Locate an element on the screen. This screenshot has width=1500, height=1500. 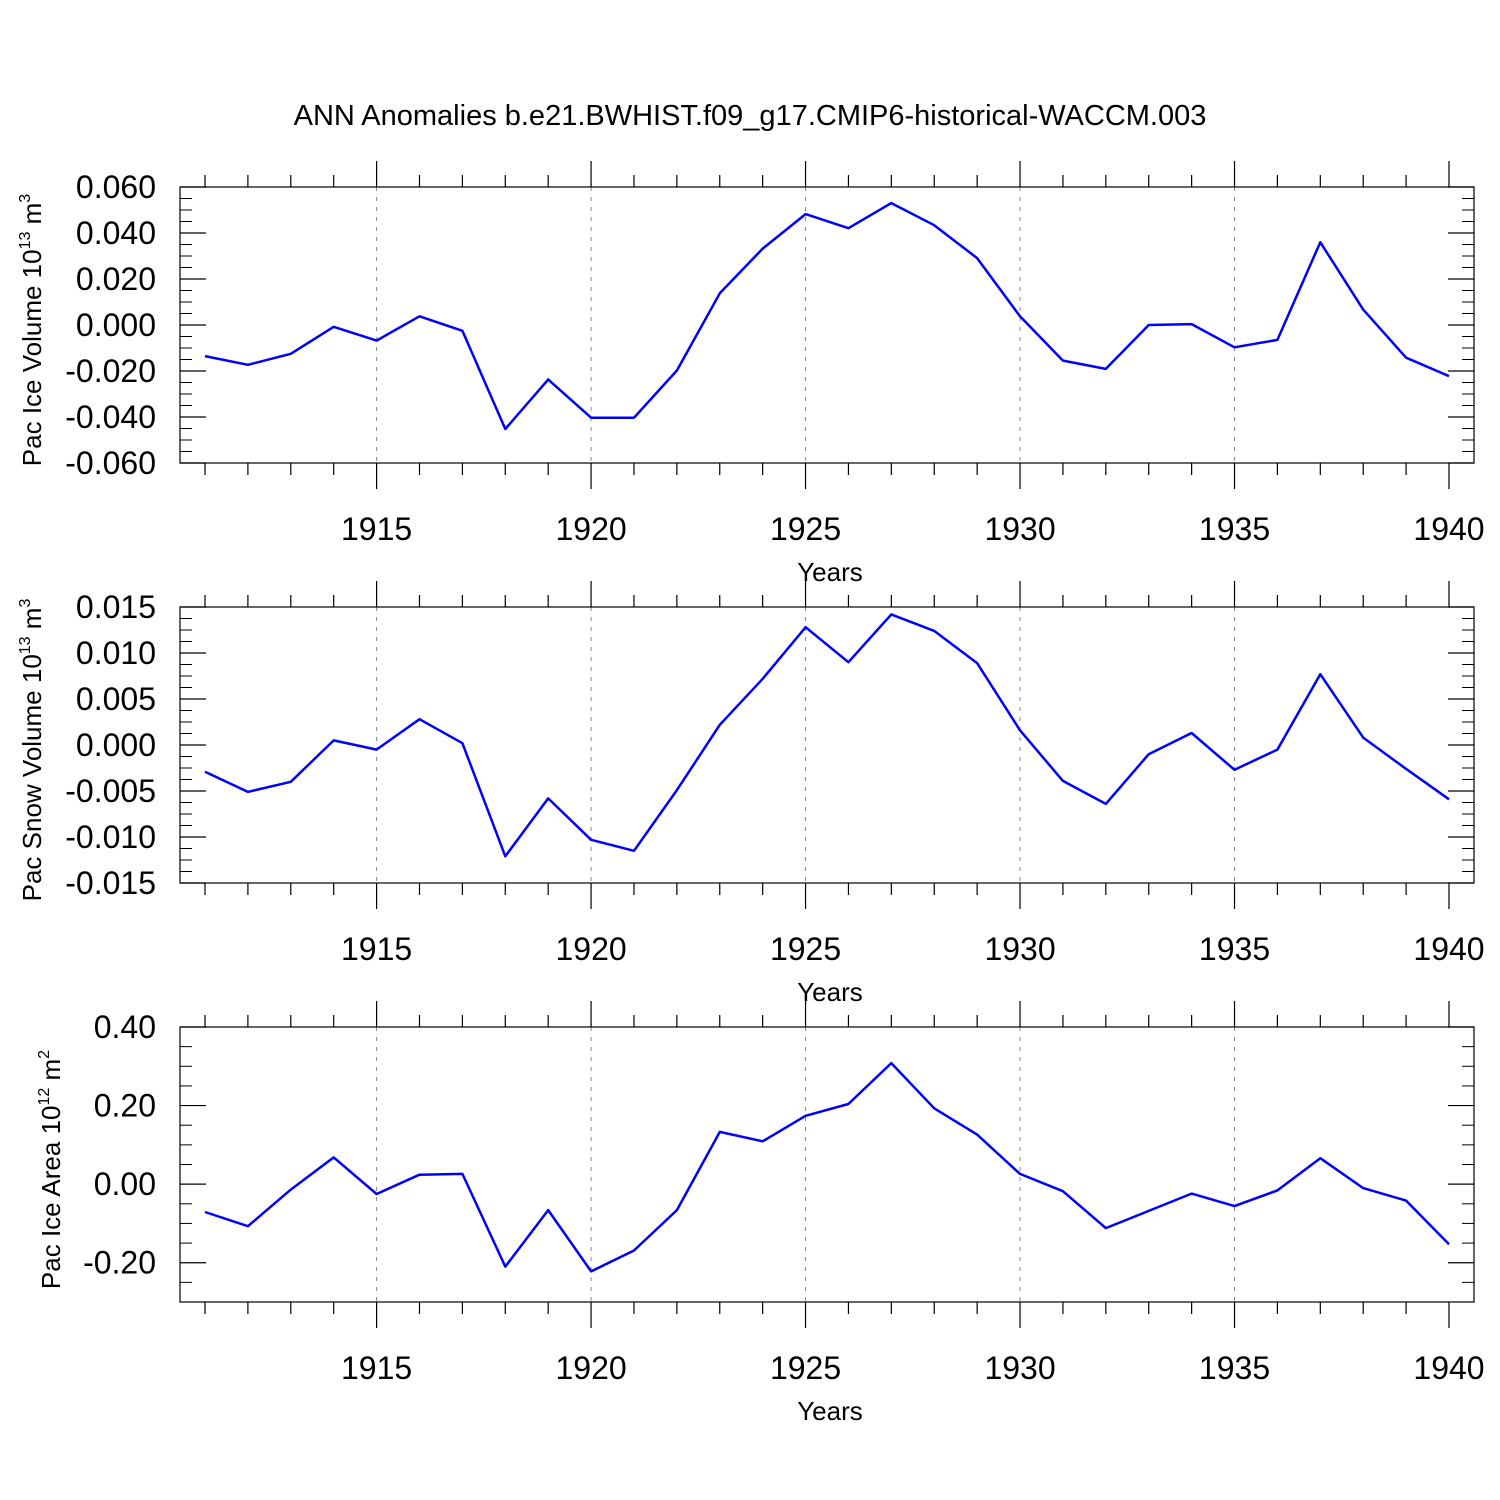
y-tick-label: 0.020 is located at coordinates (116, 279).